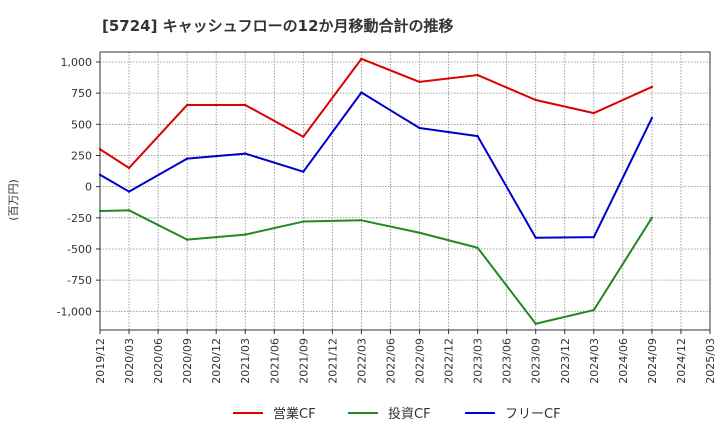  Describe the element at coordinates (74, 311) in the screenshot. I see `y-tick-label: -1,000` at that location.